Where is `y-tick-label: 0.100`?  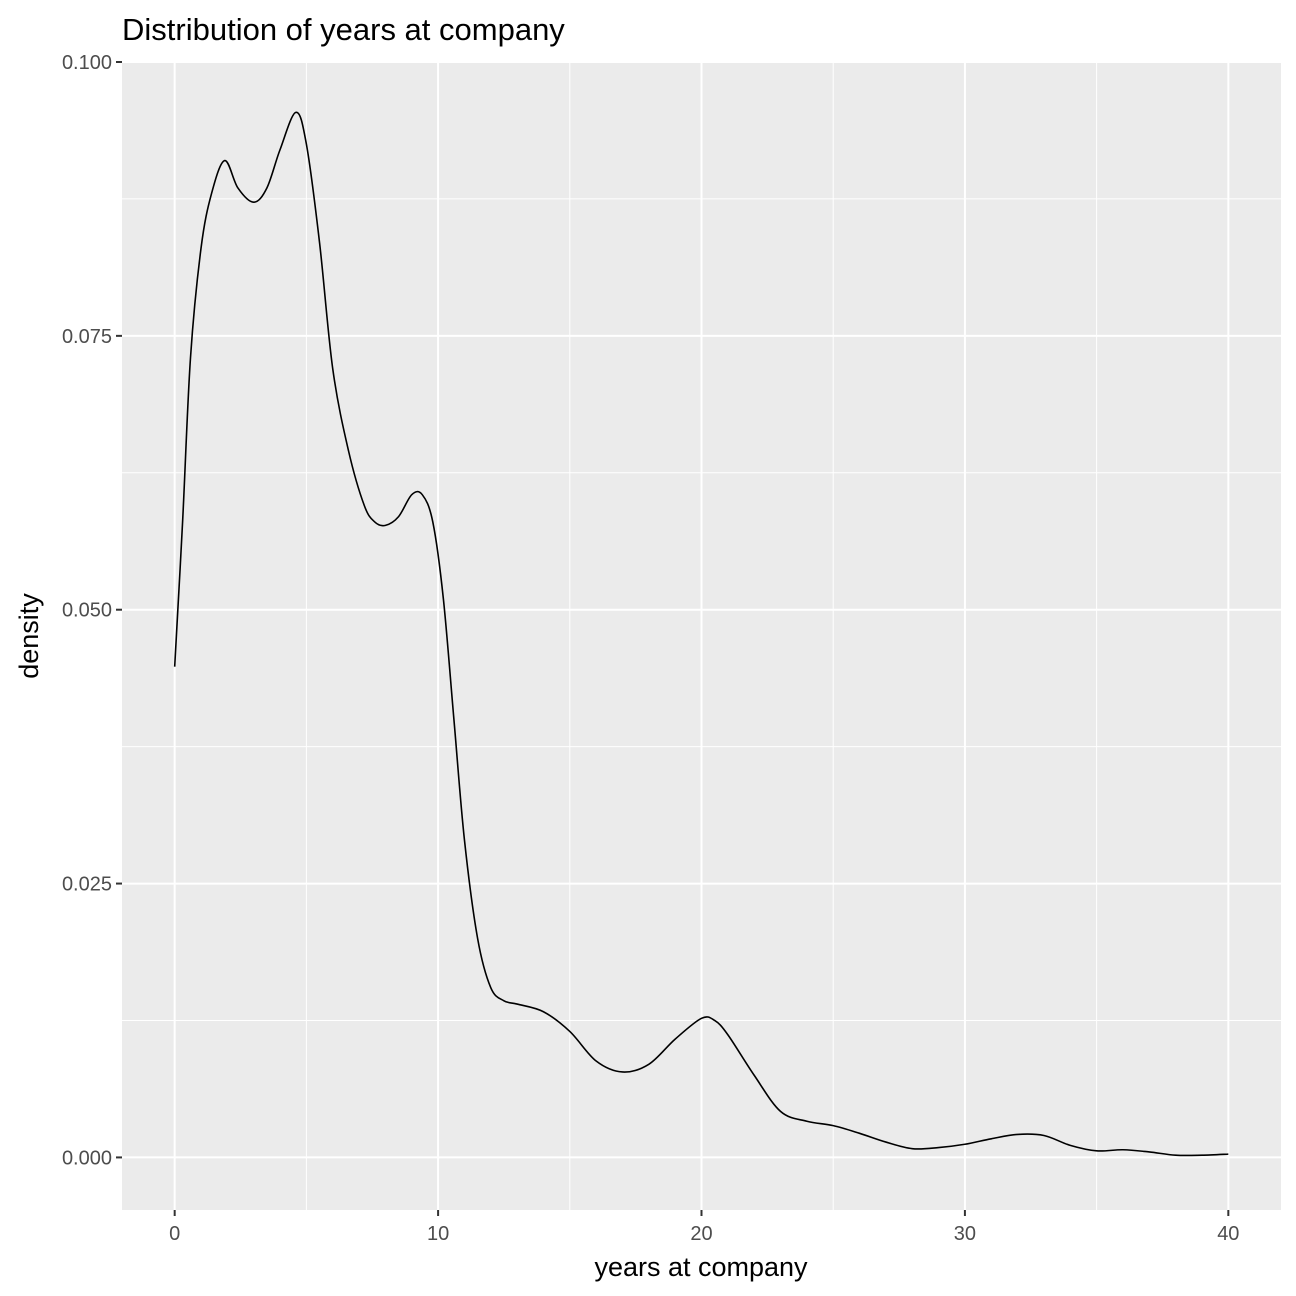 y-tick-label: 0.100 is located at coordinates (87, 63).